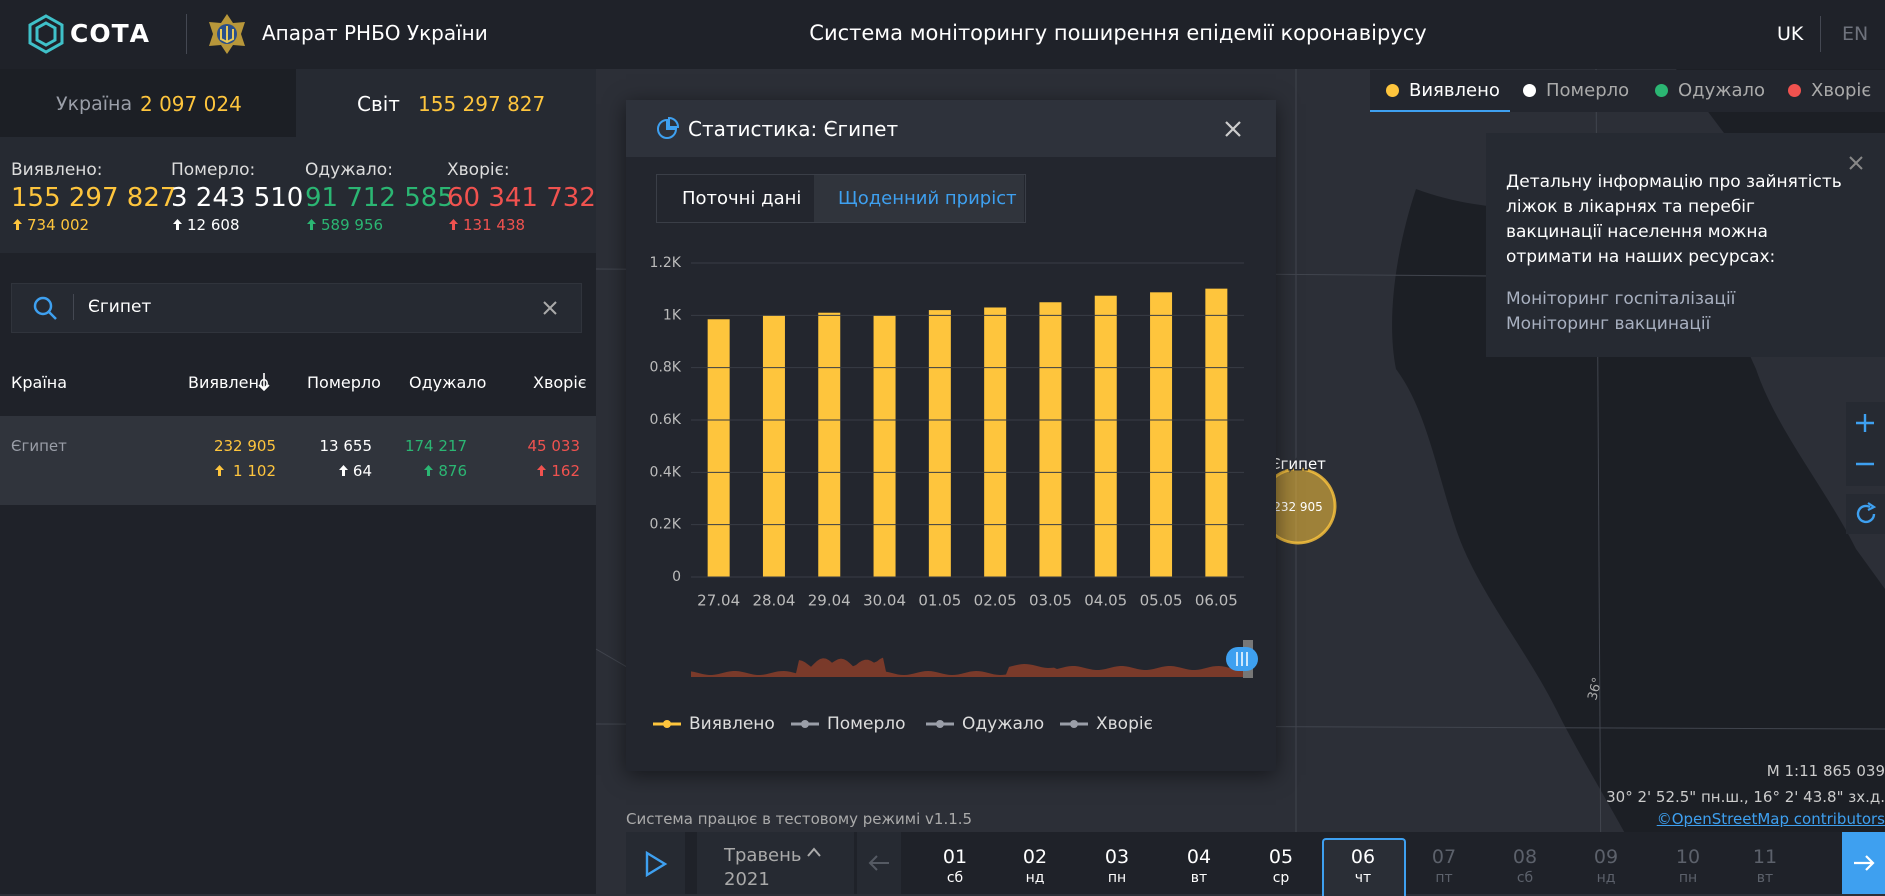 The width and height of the screenshot is (1885, 896). I want to click on table-header: Померло, so click(344, 382).